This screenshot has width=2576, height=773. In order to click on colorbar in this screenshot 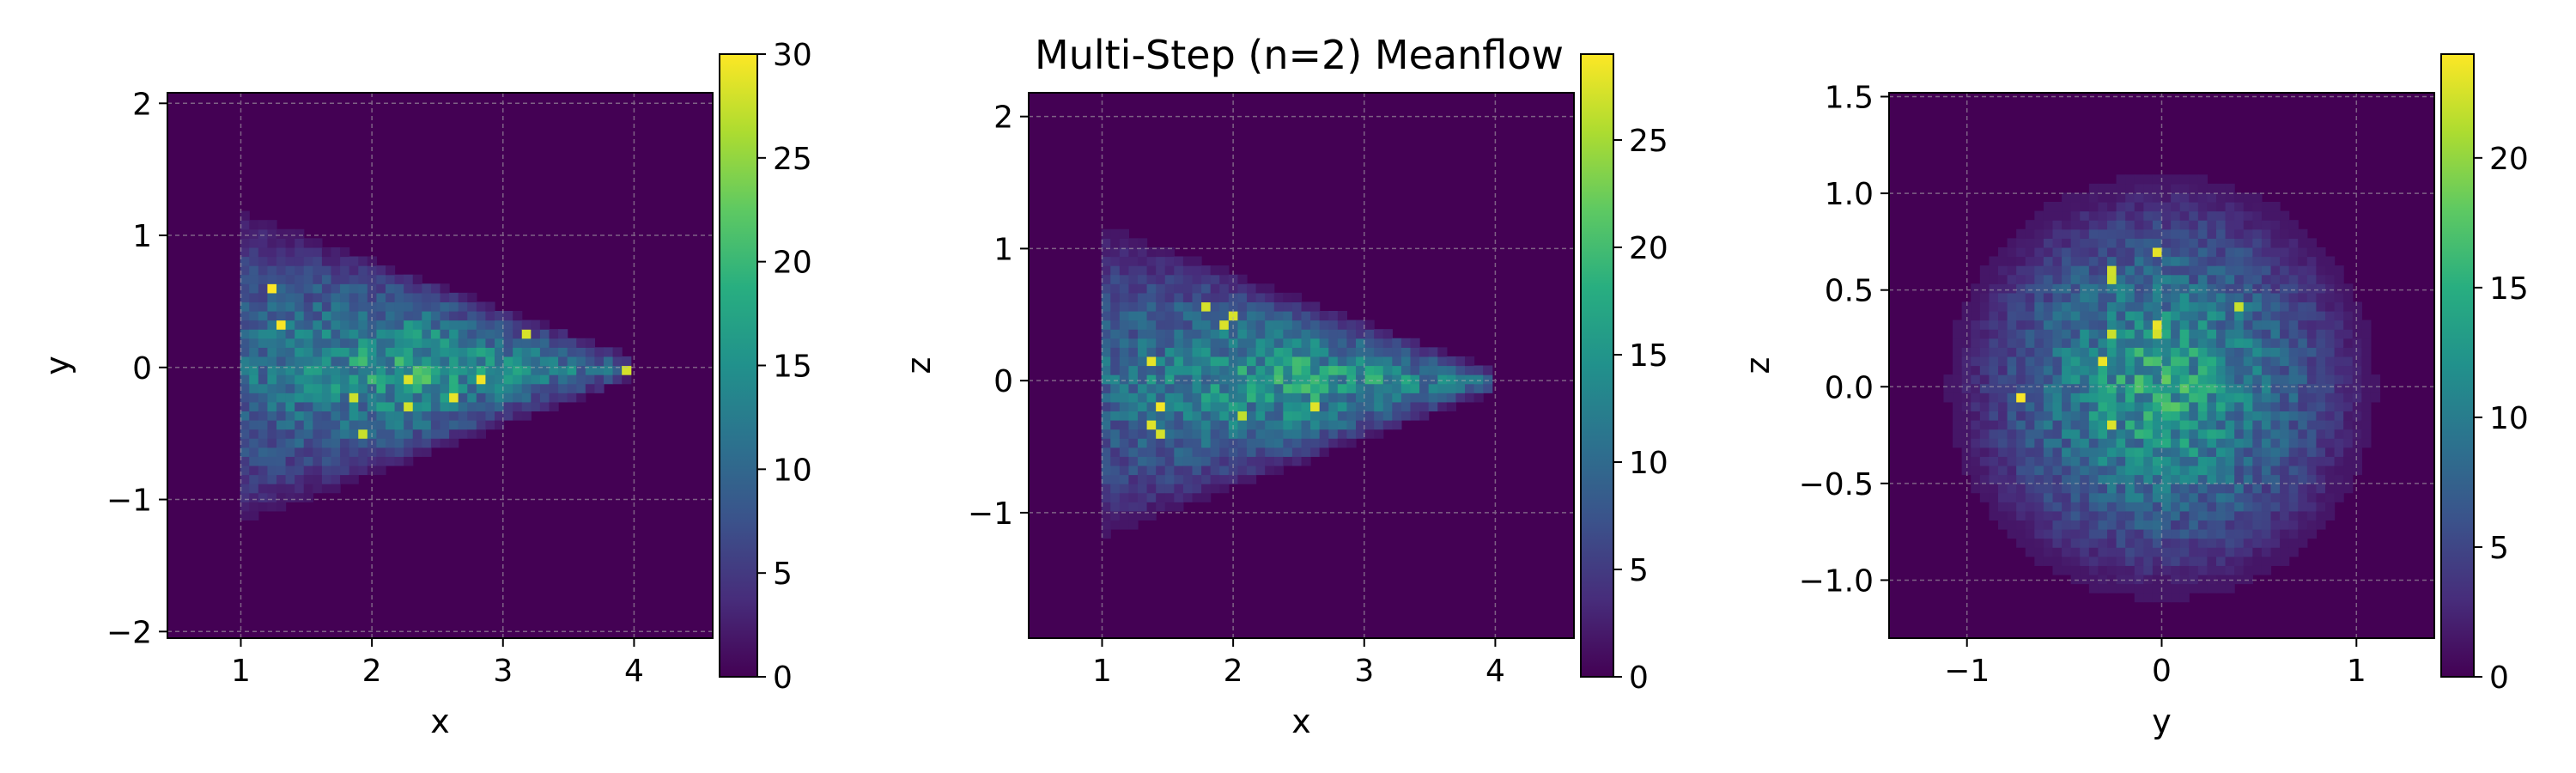, I will do `click(738, 365)`.